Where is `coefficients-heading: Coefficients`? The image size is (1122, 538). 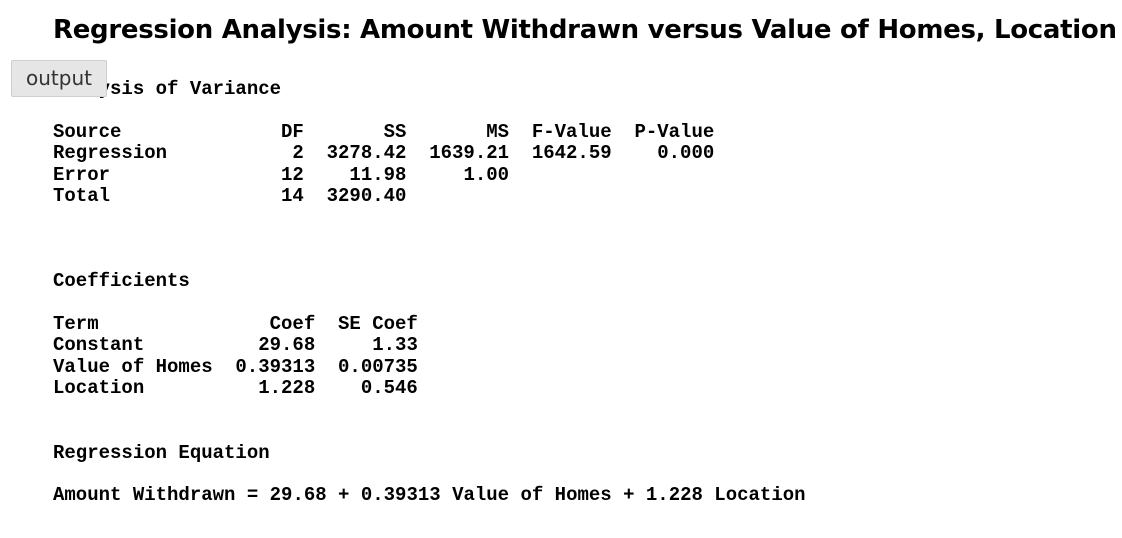
coefficients-heading: Coefficients is located at coordinates (121, 281).